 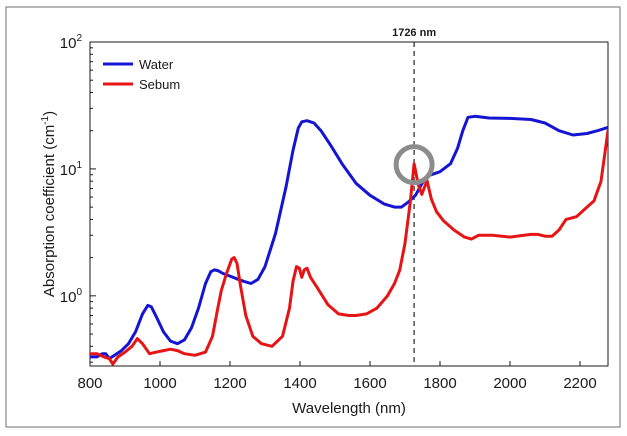 I want to click on x-tick-label: 800, so click(x=89, y=383).